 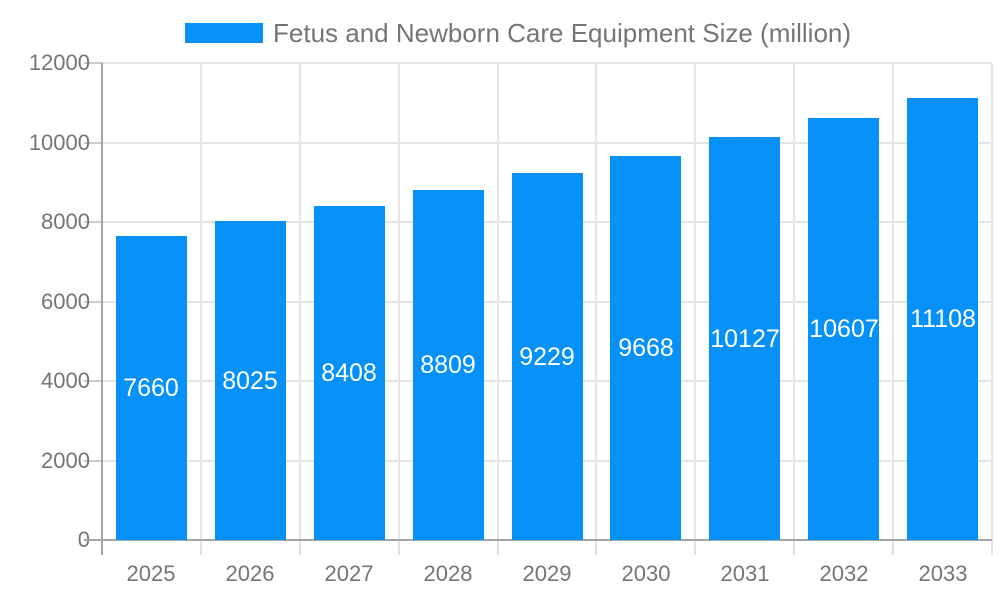 I want to click on x-axis-label: 2027, so click(x=349, y=573).